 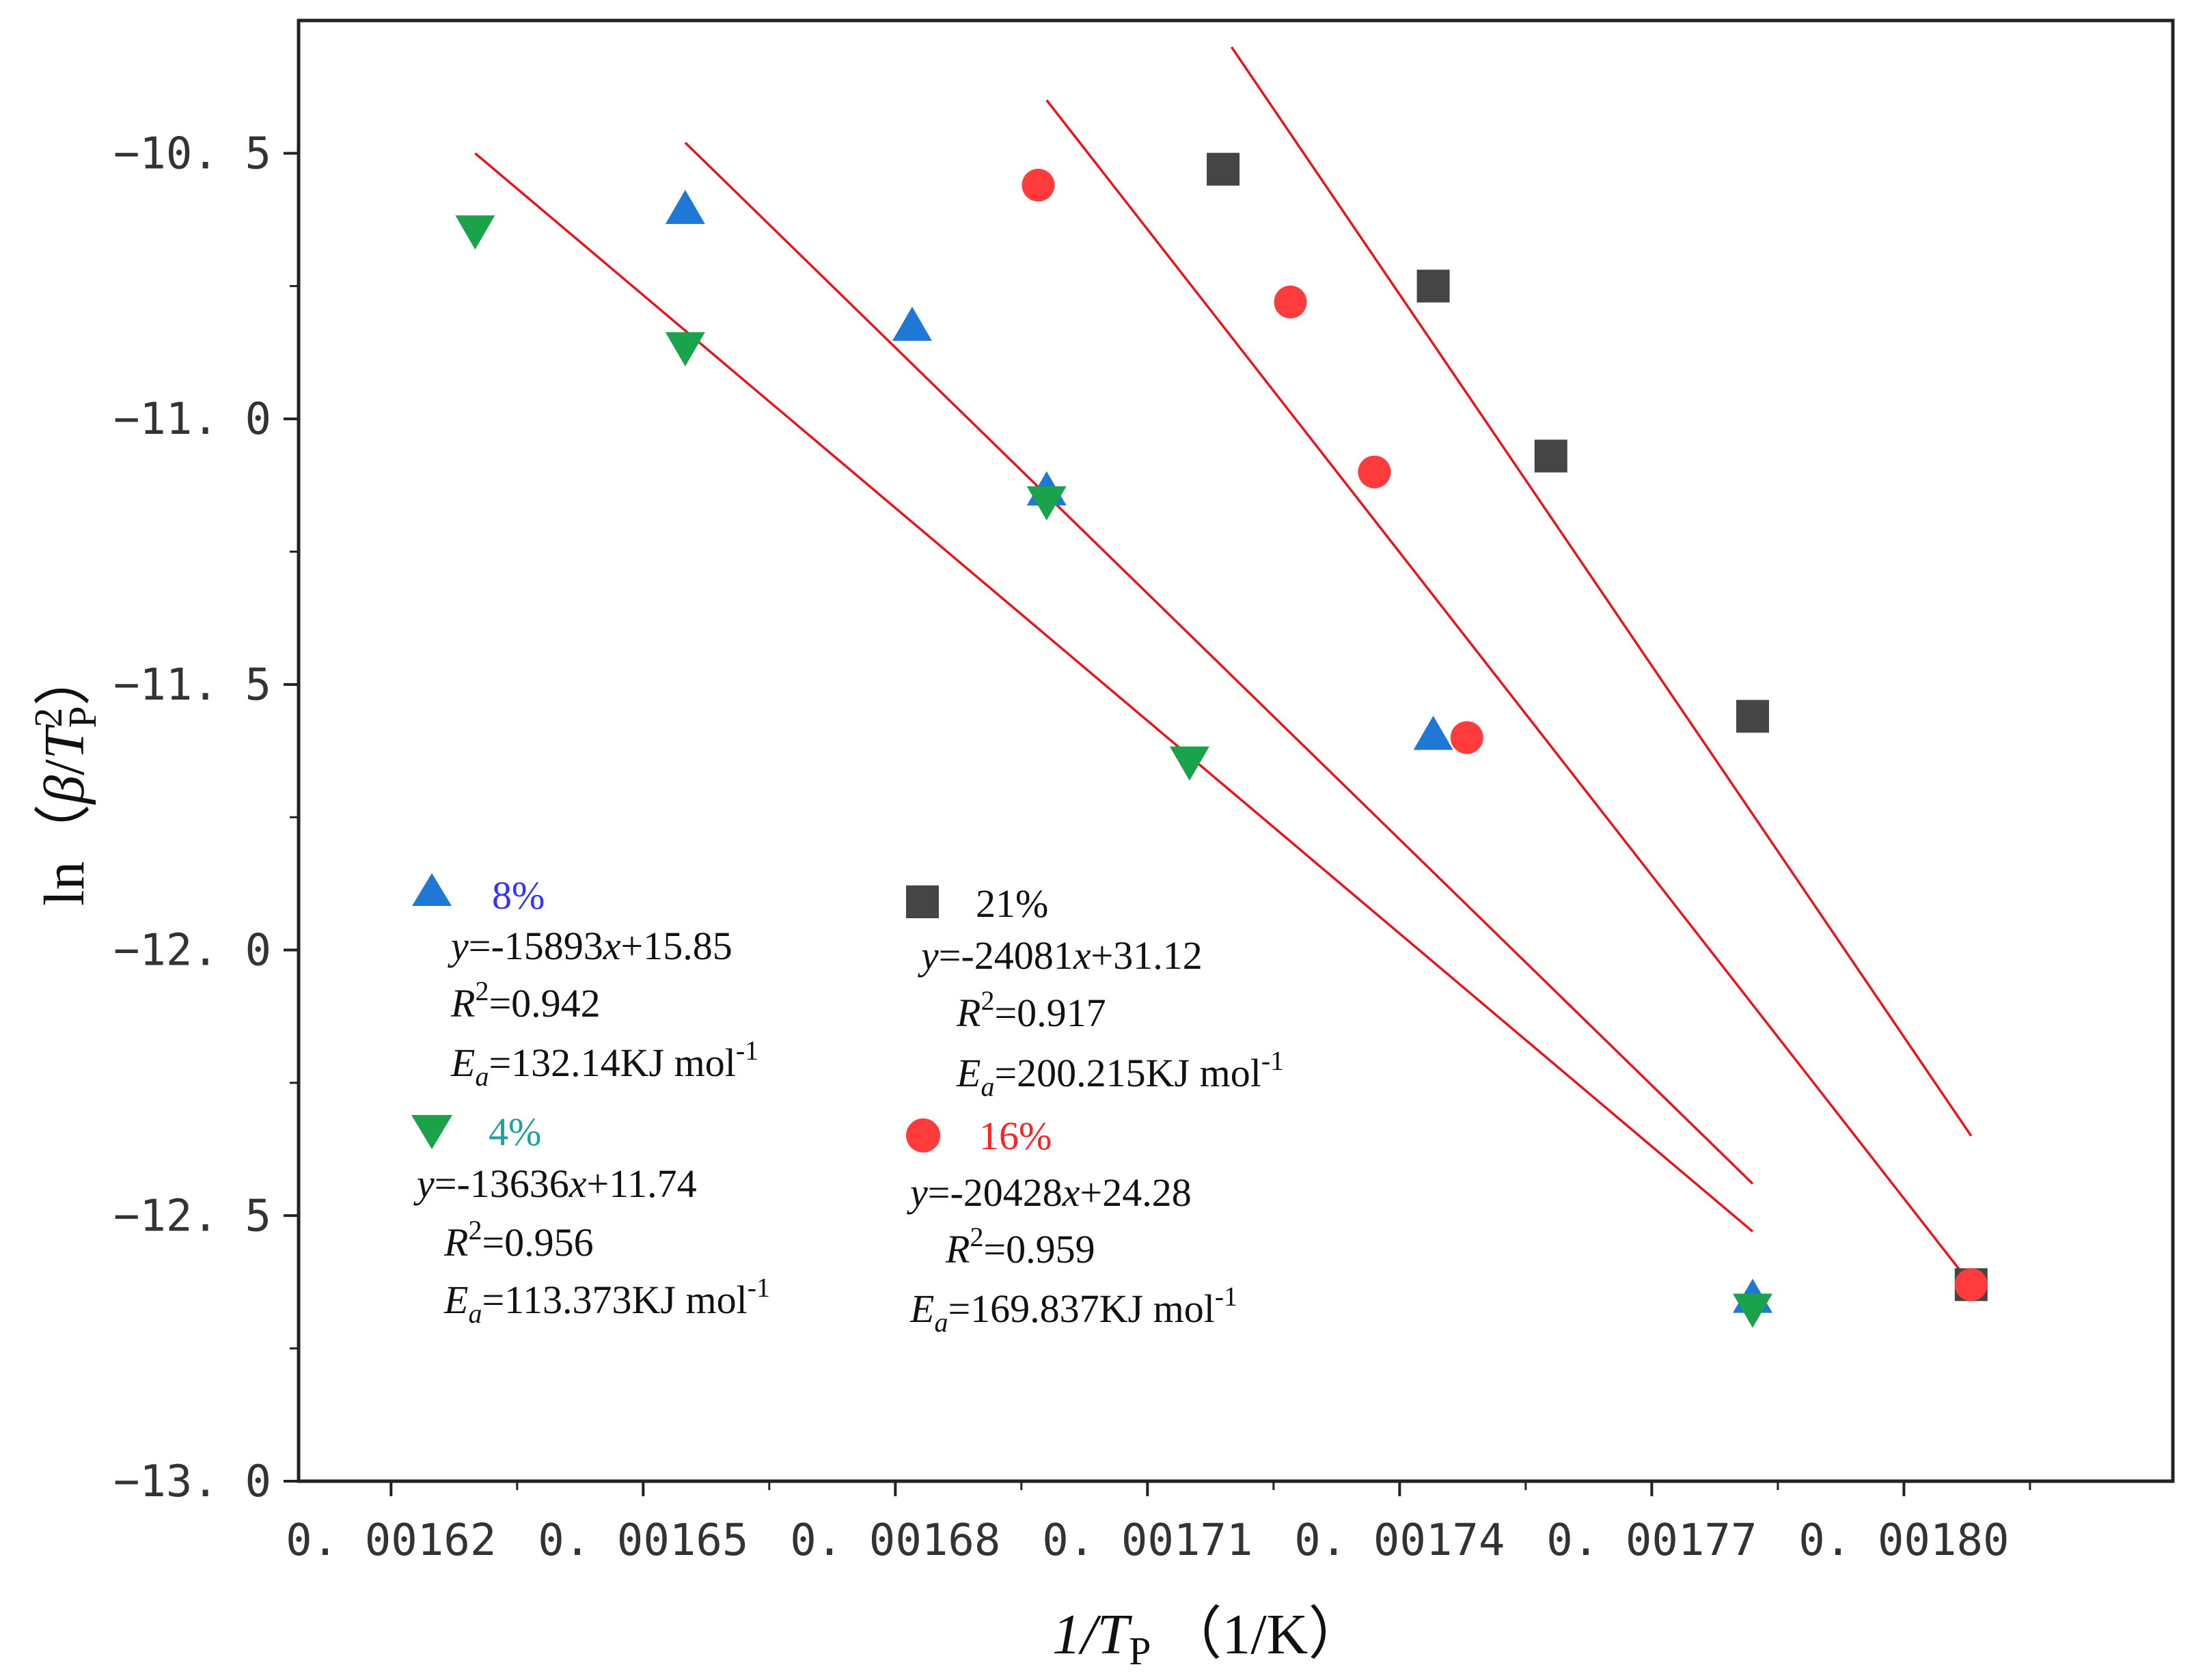 What do you see at coordinates (922, 901) in the screenshot?
I see `legend-21pct-marker` at bounding box center [922, 901].